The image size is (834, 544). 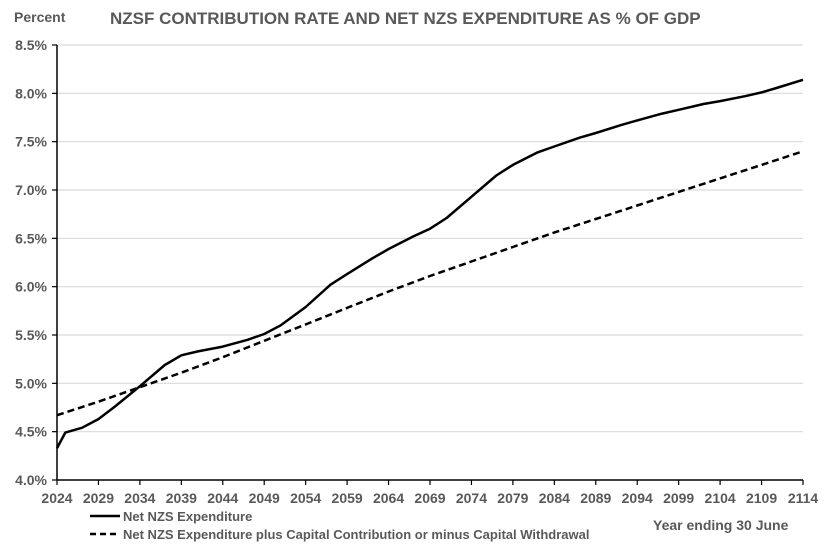 What do you see at coordinates (40, 17) in the screenshot?
I see `y-axis-label: Percent` at bounding box center [40, 17].